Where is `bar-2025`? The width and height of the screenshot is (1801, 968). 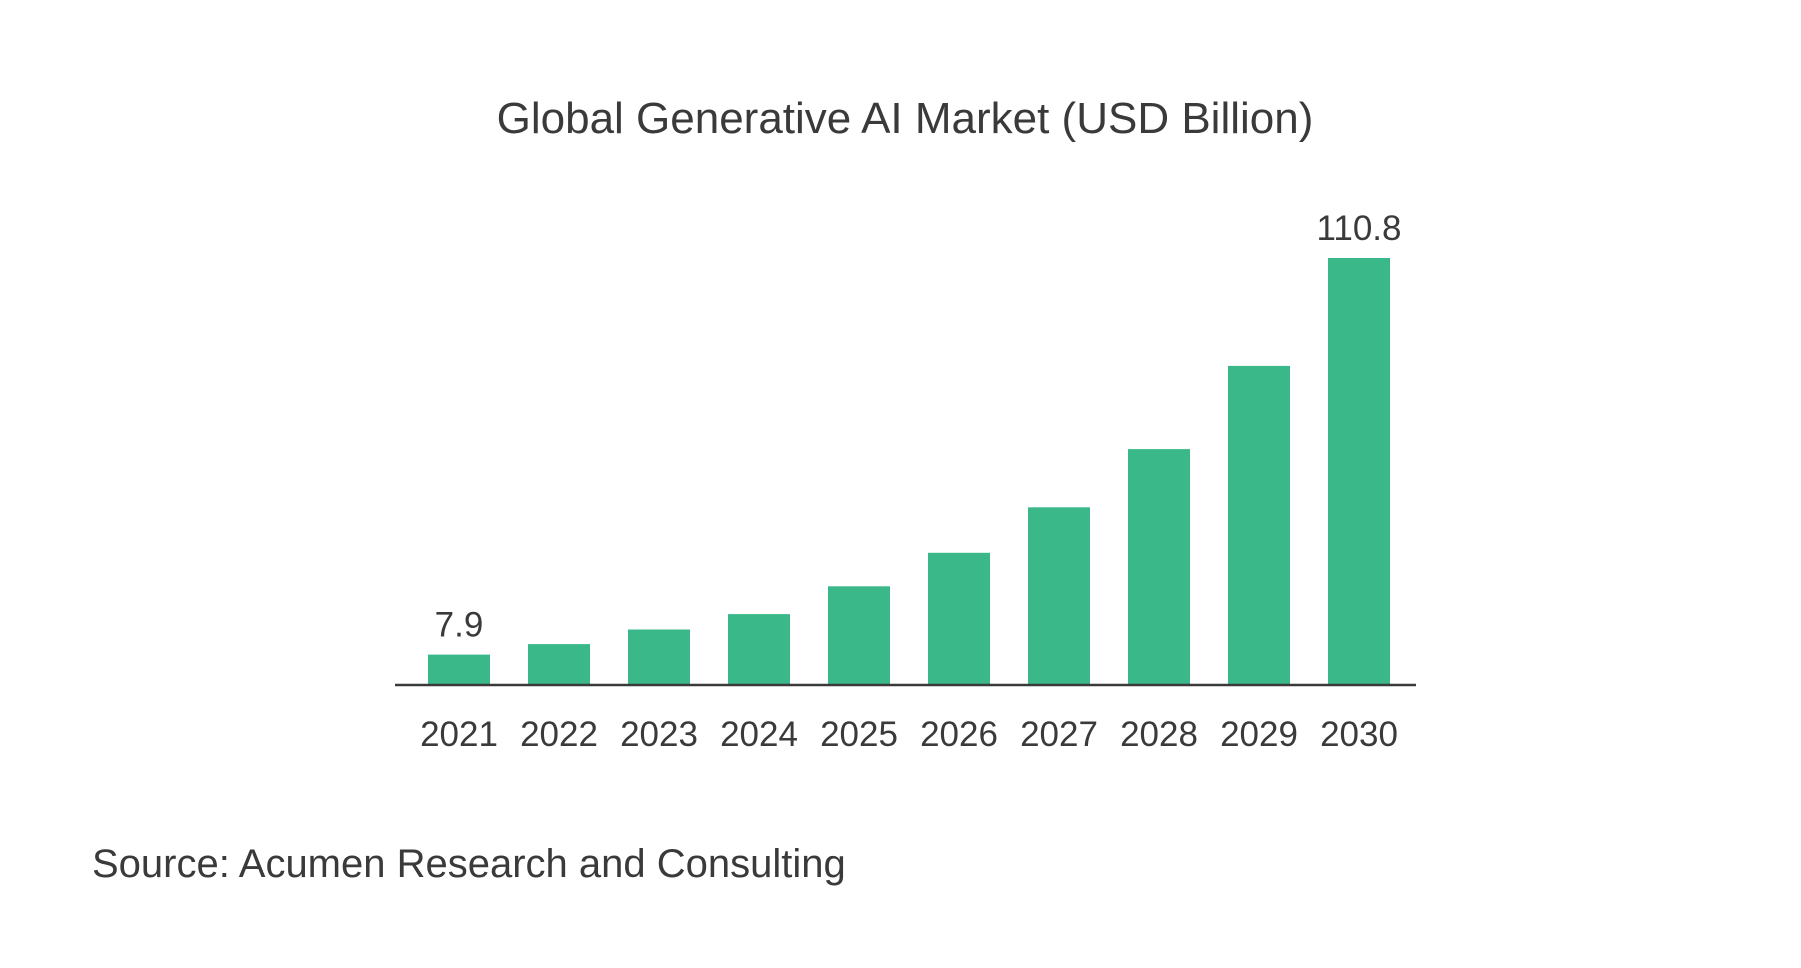
bar-2025 is located at coordinates (859, 635).